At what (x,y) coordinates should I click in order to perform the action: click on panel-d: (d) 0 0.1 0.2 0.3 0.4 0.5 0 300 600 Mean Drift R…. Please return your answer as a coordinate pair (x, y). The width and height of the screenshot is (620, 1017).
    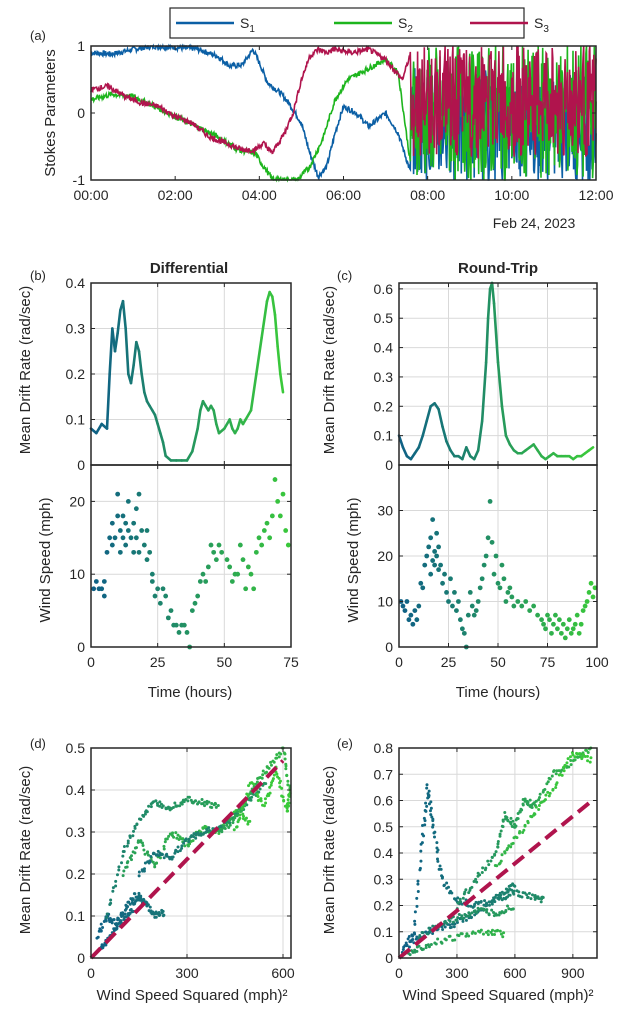
    Looking at the image, I should click on (156, 870).